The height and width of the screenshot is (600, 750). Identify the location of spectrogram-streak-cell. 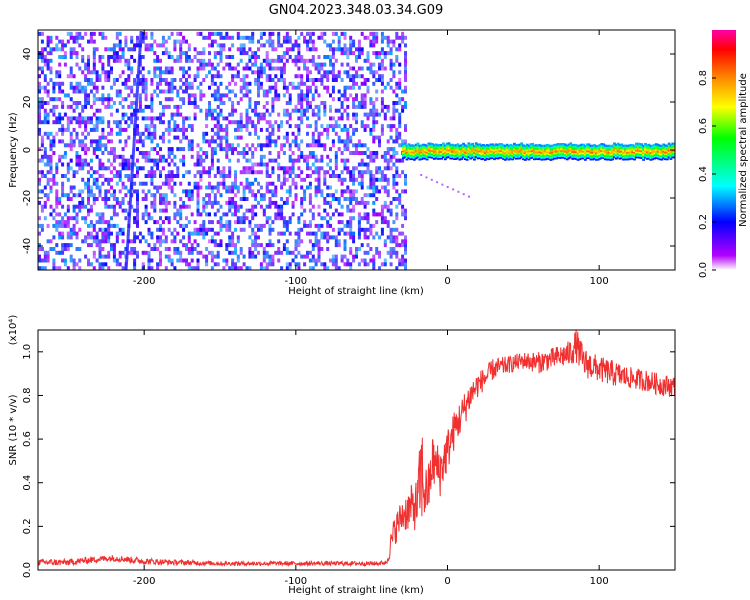
(136, 116).